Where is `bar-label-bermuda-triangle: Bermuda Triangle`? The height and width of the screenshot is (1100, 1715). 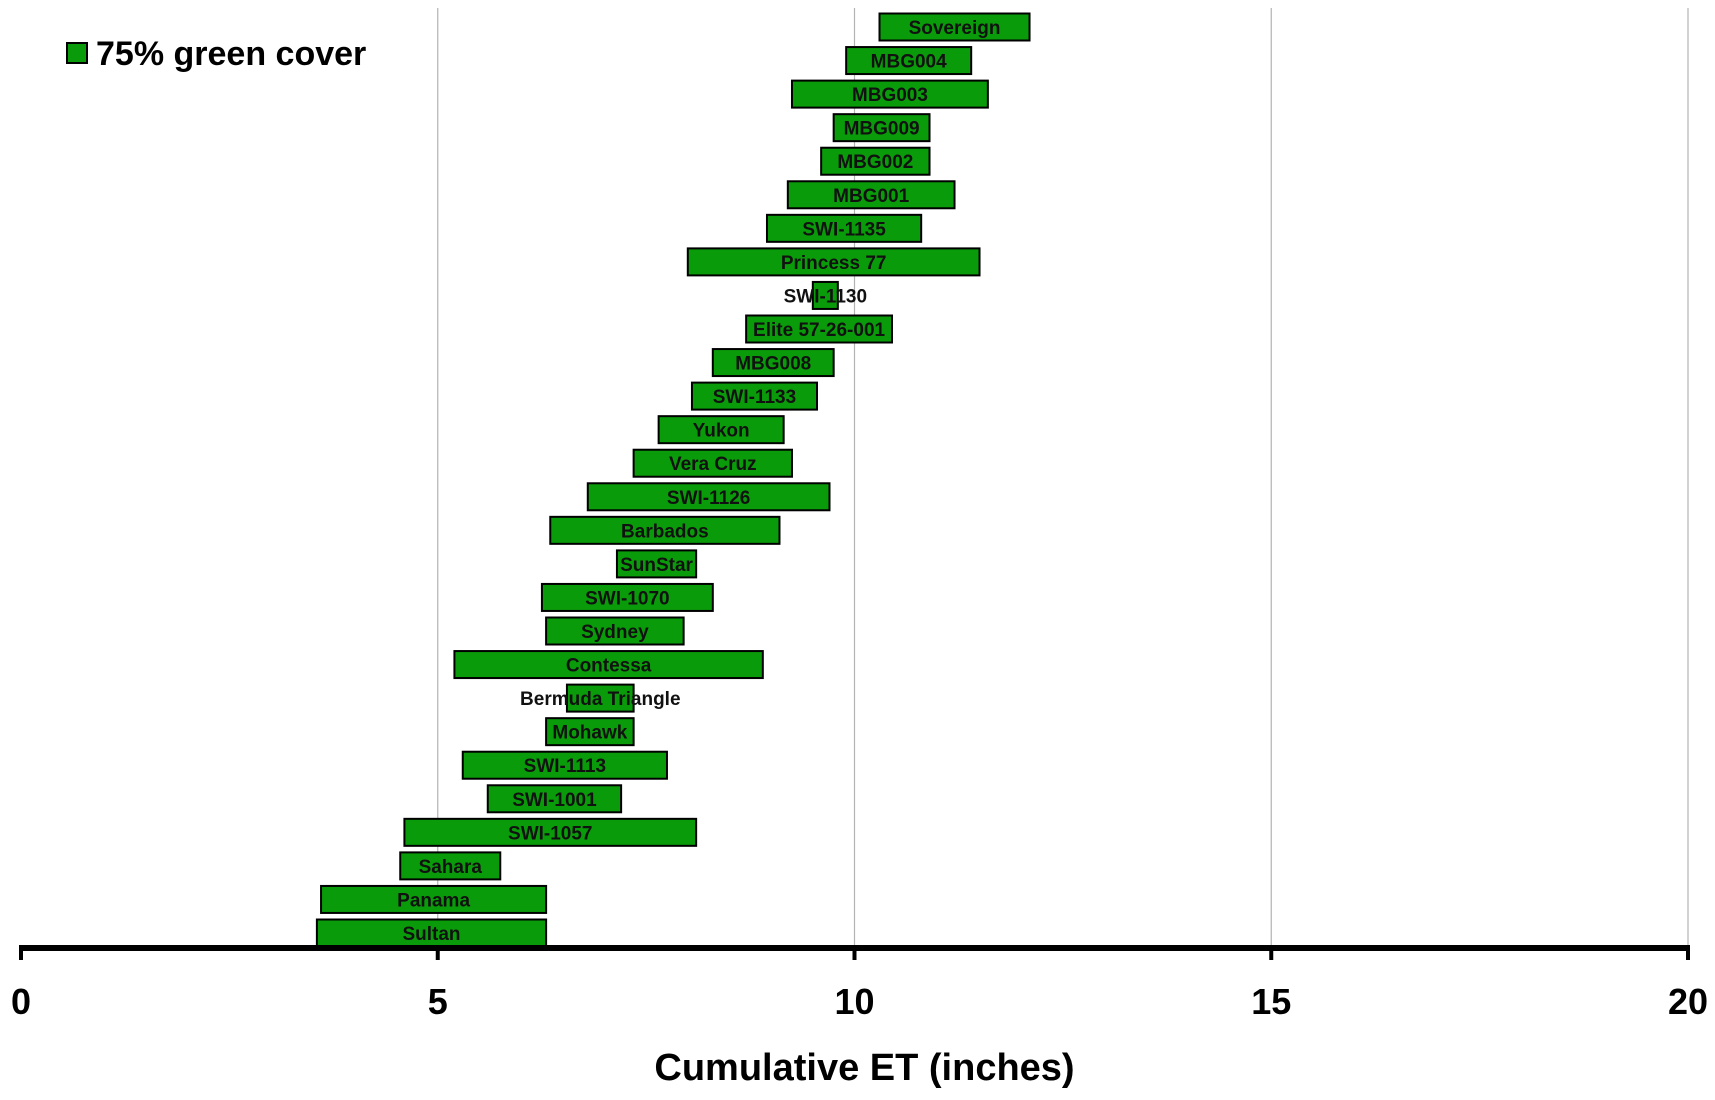
bar-label-bermuda-triangle: Bermuda Triangle is located at coordinates (600, 699).